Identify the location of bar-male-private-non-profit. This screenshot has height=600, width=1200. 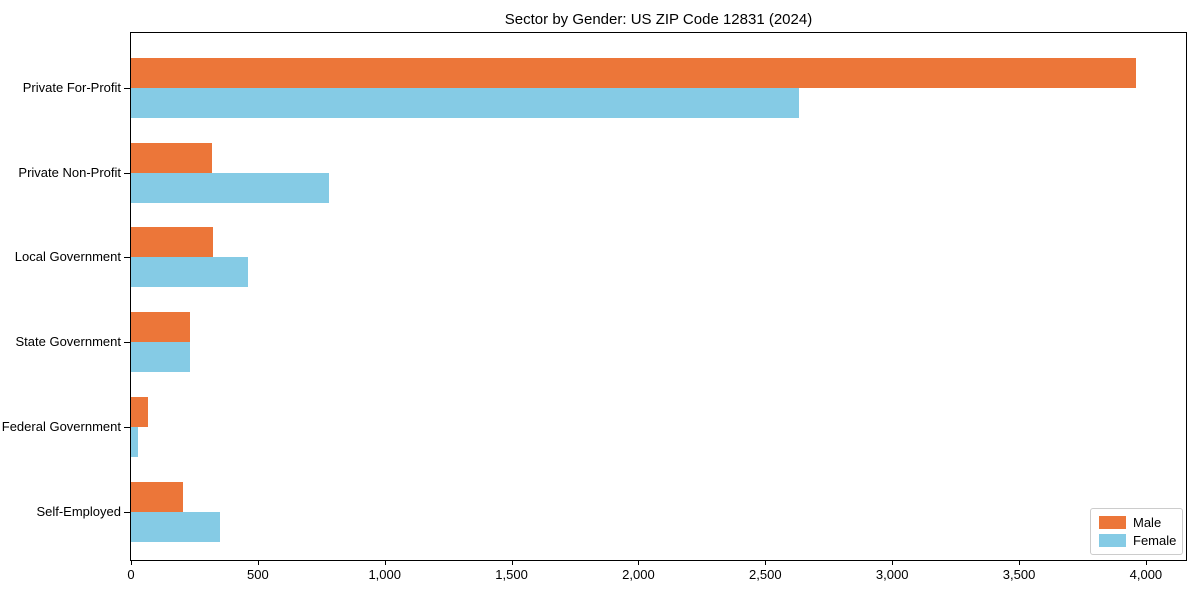
(171, 157).